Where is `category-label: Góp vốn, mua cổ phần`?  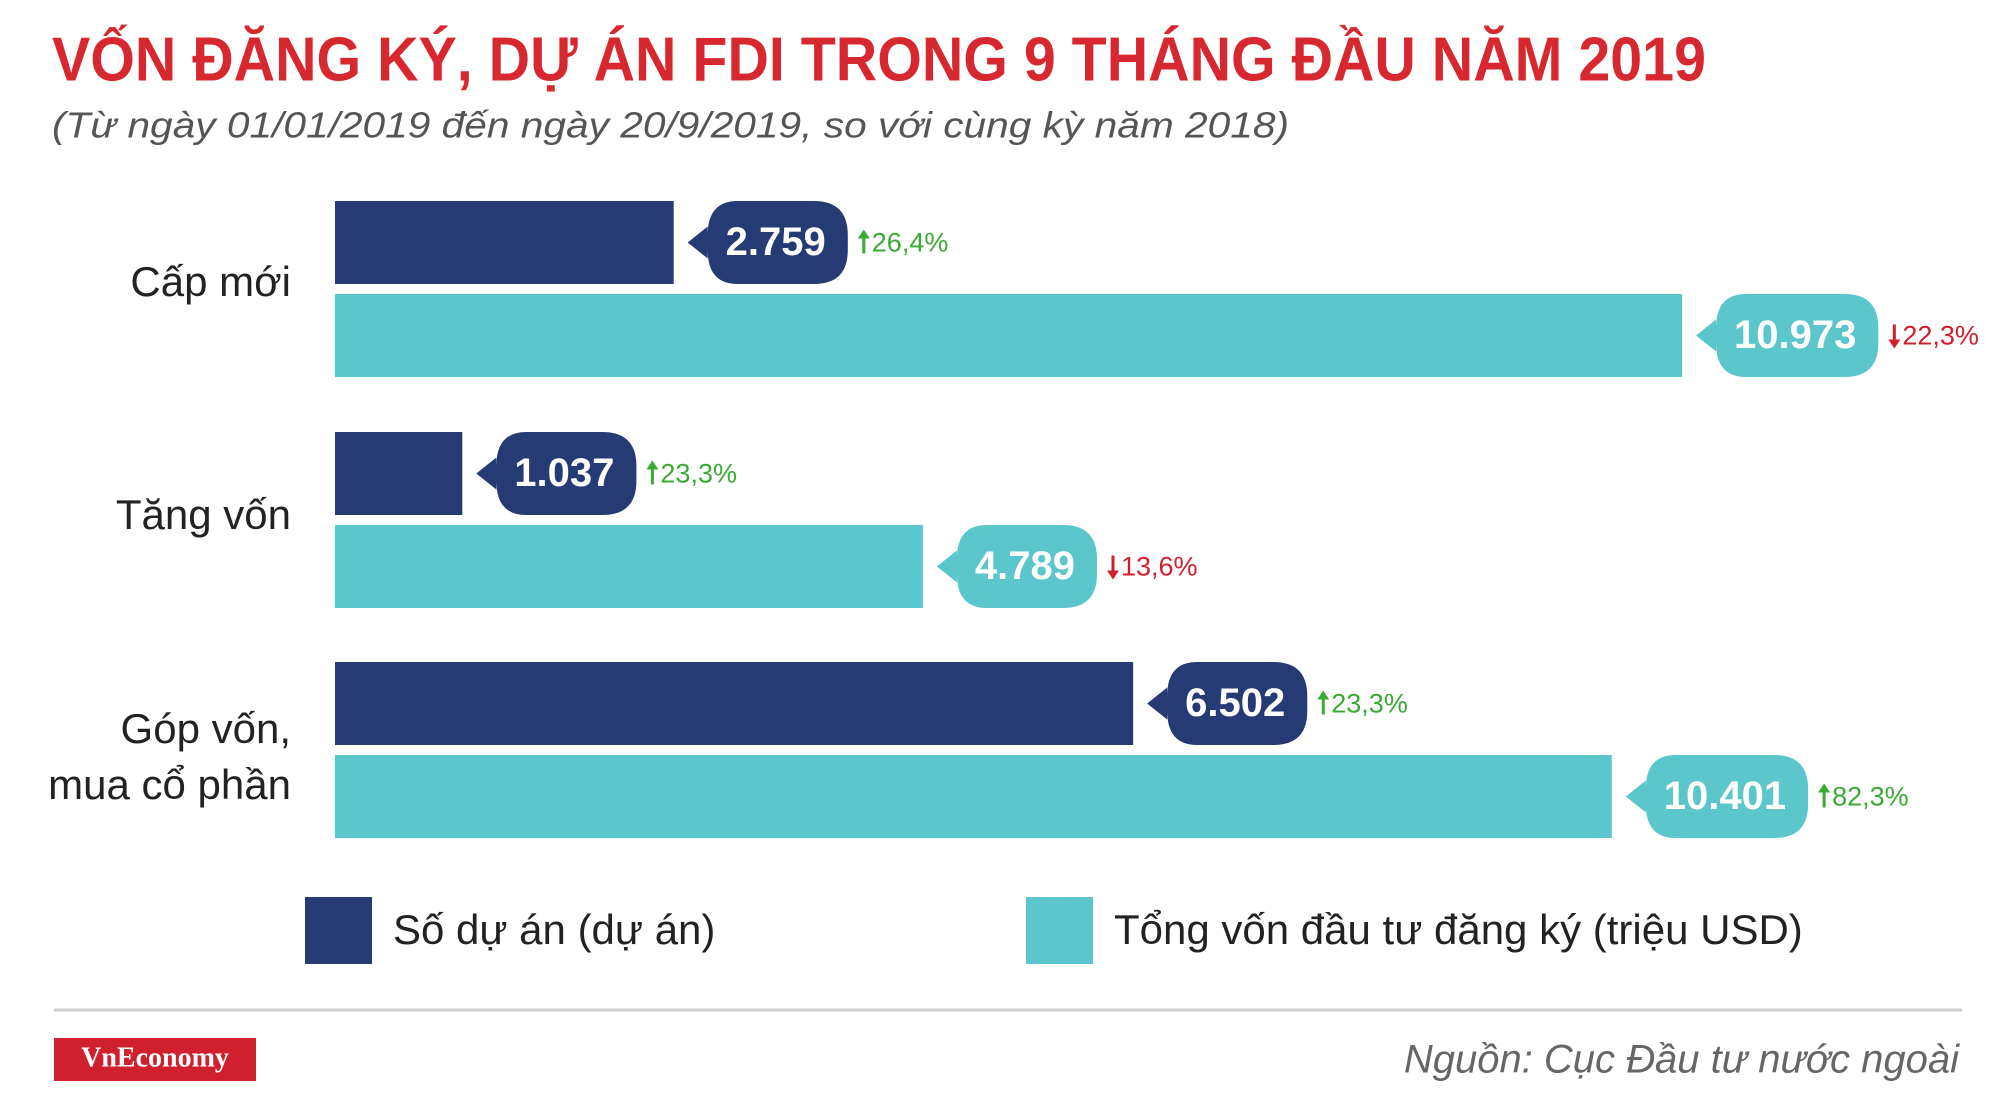
category-label: Góp vốn, mua cổ phần is located at coordinates (169, 756).